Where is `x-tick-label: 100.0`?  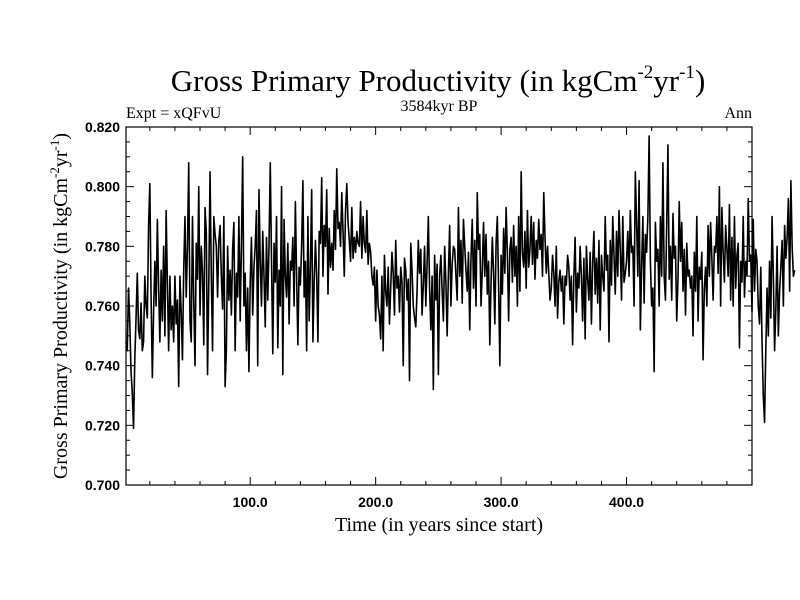
x-tick-label: 100.0 is located at coordinates (250, 502).